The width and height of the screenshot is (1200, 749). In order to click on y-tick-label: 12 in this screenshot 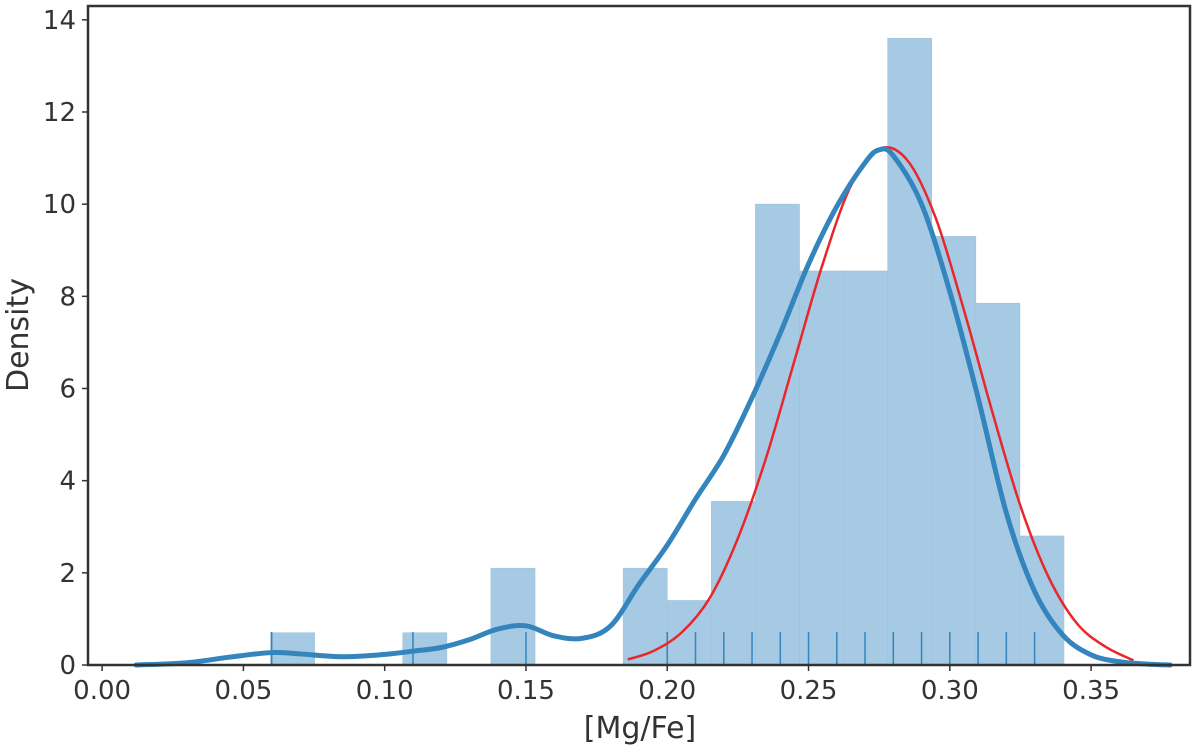, I will do `click(59, 113)`.